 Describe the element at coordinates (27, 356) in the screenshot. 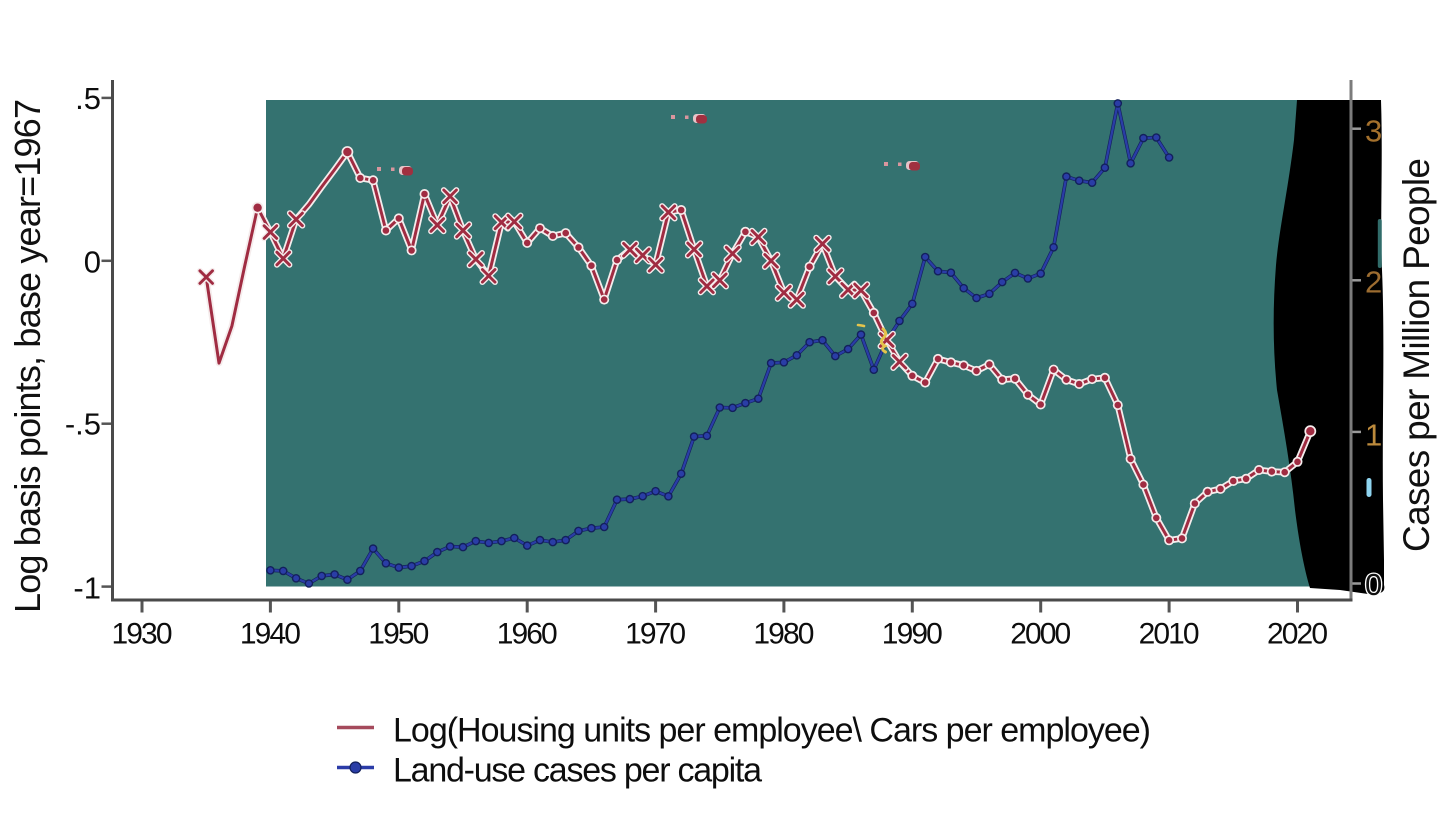

I see `svg-text:Log basis points, base year=19: Log basis points, base year=1967` at that location.